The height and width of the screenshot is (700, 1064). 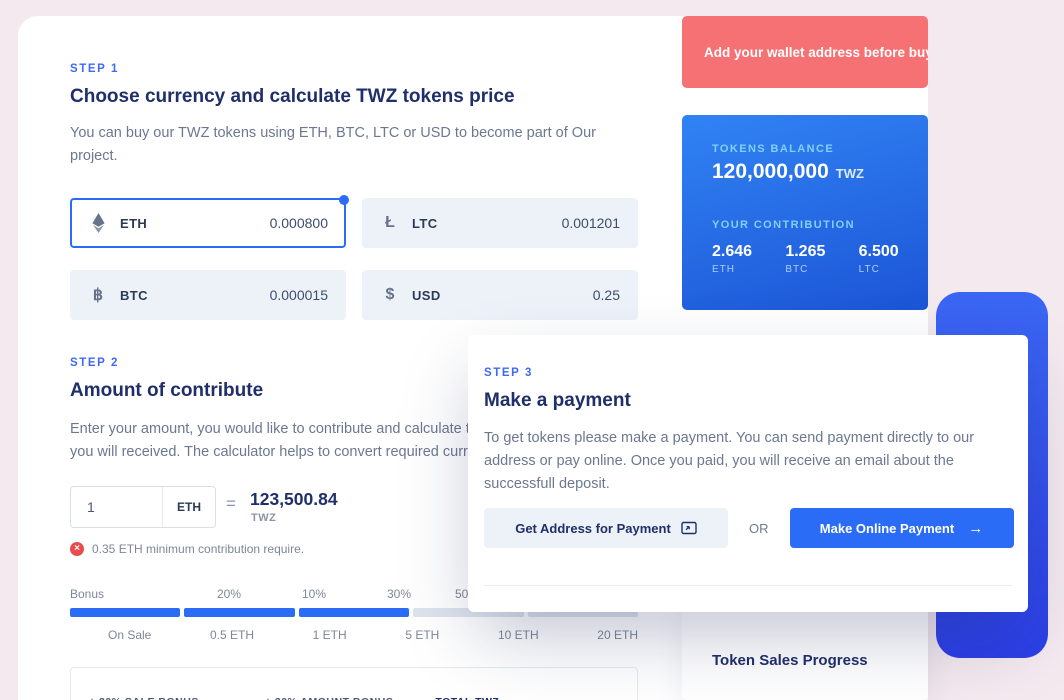 What do you see at coordinates (390, 222) in the screenshot?
I see `ltc-icon: Ł` at bounding box center [390, 222].